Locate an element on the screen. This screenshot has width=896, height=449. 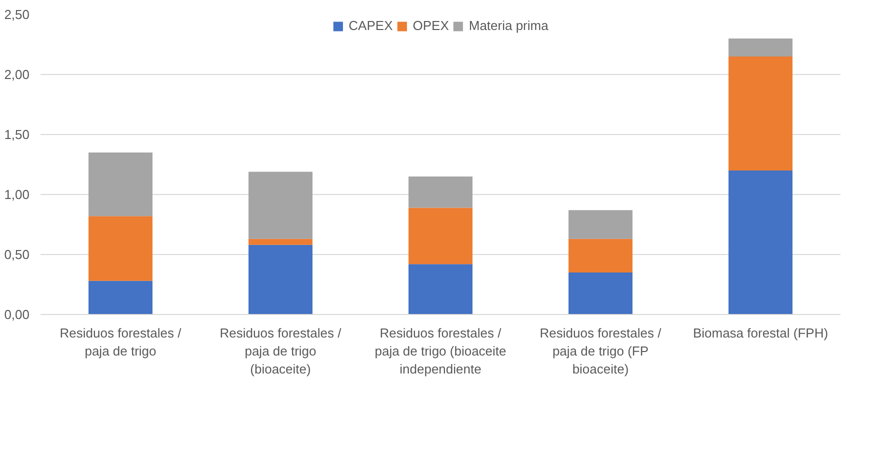
legend-label: CAPEX is located at coordinates (370, 25).